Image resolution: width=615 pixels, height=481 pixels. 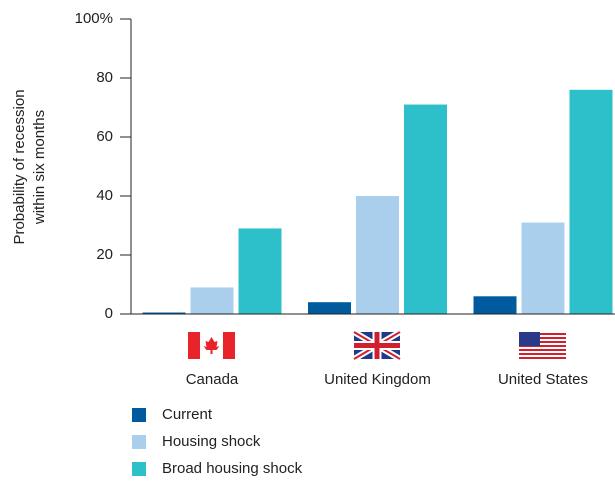 I want to click on y-tick-label: 80, so click(x=104, y=77).